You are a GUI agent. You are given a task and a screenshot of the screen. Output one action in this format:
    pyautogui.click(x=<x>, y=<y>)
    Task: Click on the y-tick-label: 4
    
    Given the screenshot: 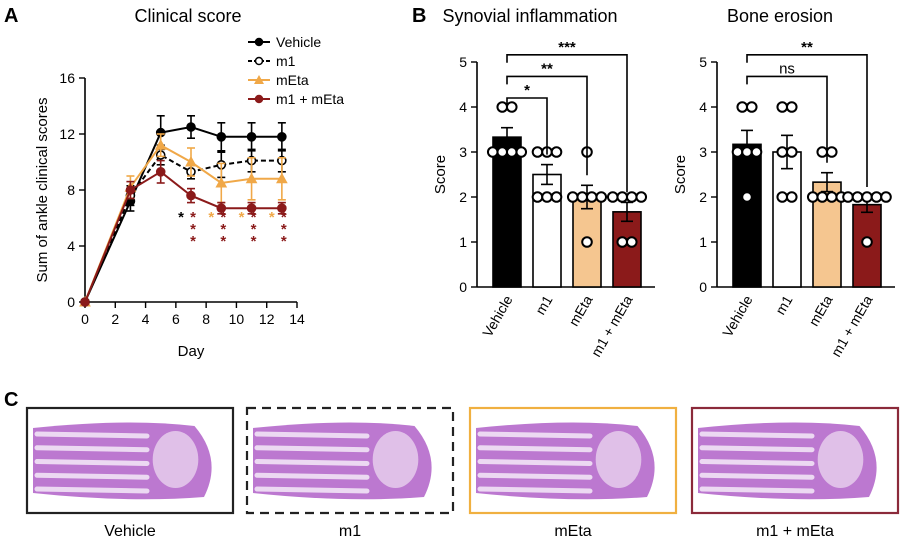 What is the action you would take?
    pyautogui.click(x=71, y=246)
    